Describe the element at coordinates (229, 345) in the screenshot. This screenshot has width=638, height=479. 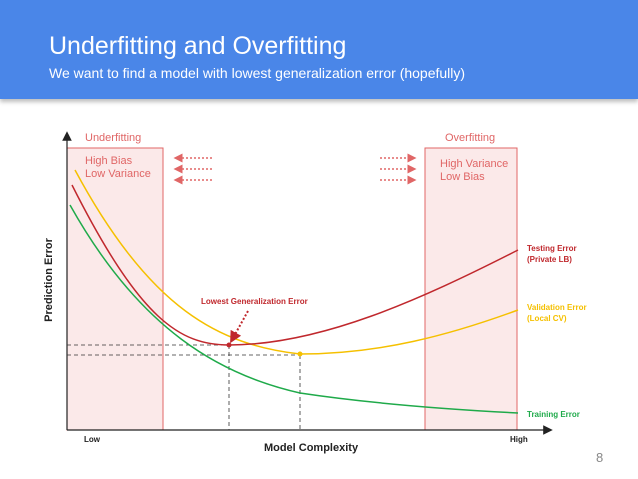
I see `testing-minimum-point` at that location.